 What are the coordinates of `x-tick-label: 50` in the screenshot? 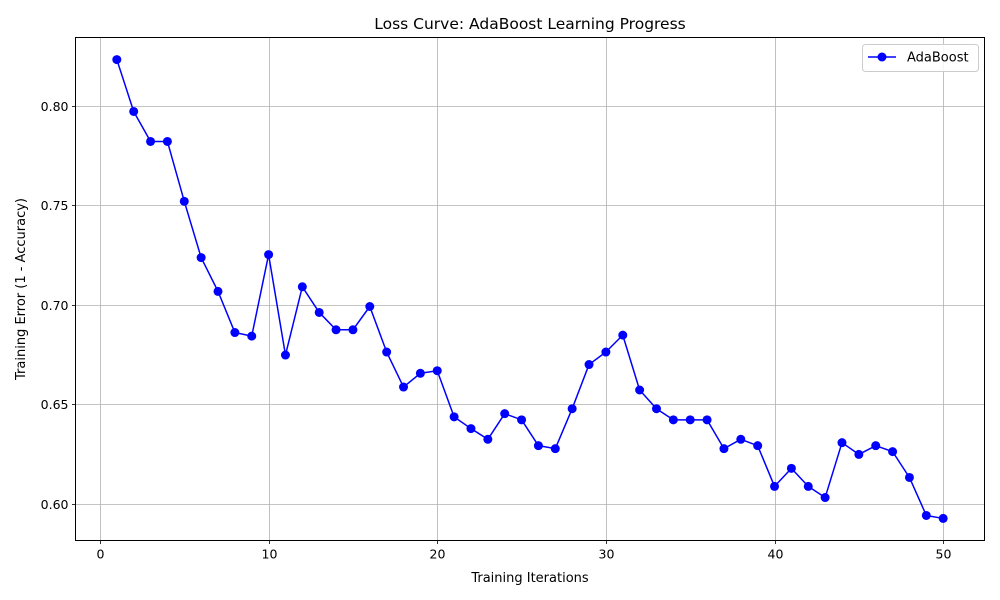 It's located at (944, 554).